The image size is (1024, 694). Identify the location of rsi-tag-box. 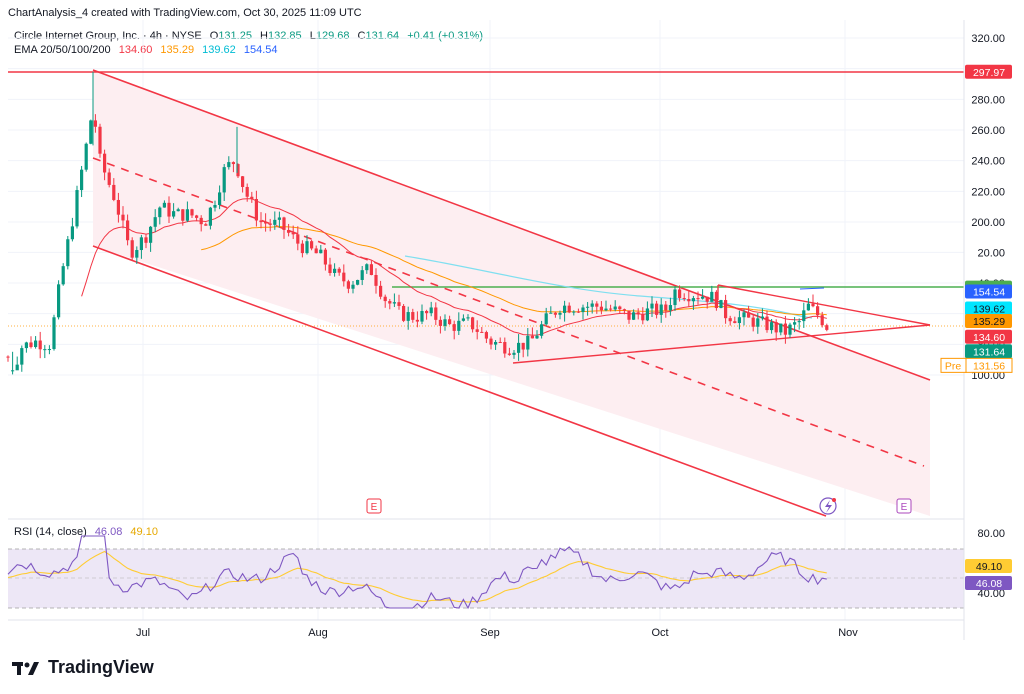
(988, 583).